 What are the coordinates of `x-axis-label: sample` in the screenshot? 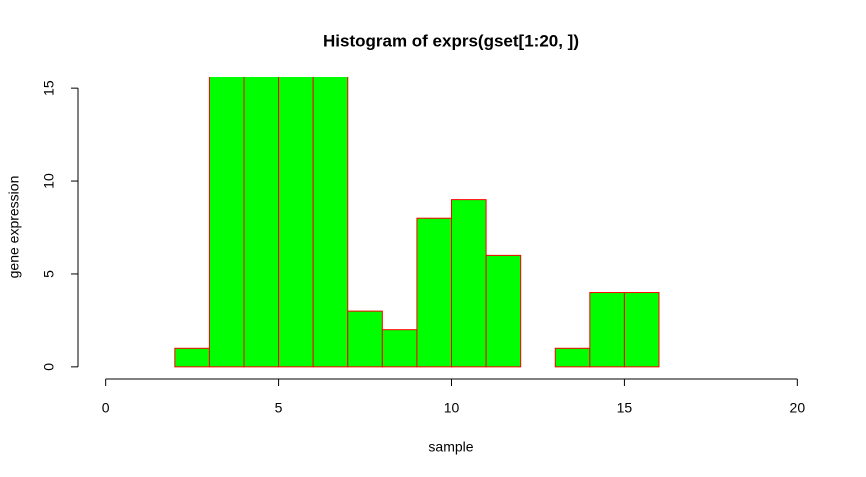 It's located at (450, 447).